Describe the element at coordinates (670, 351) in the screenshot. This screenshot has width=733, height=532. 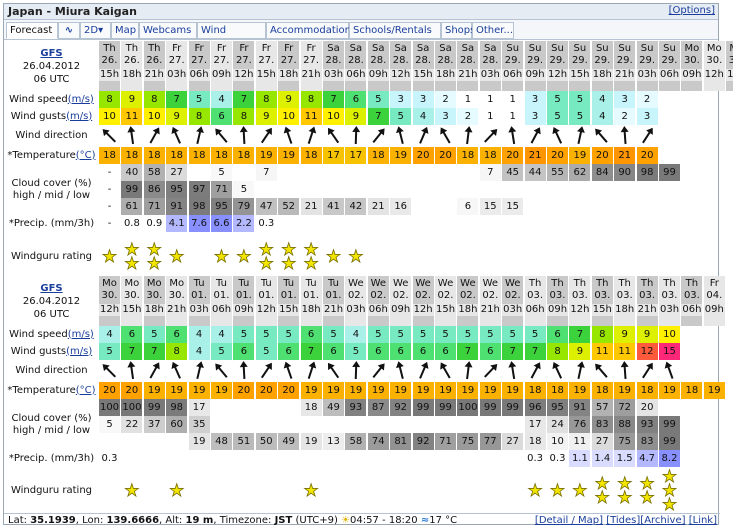
I see `wind-gusts-cell: 15` at that location.